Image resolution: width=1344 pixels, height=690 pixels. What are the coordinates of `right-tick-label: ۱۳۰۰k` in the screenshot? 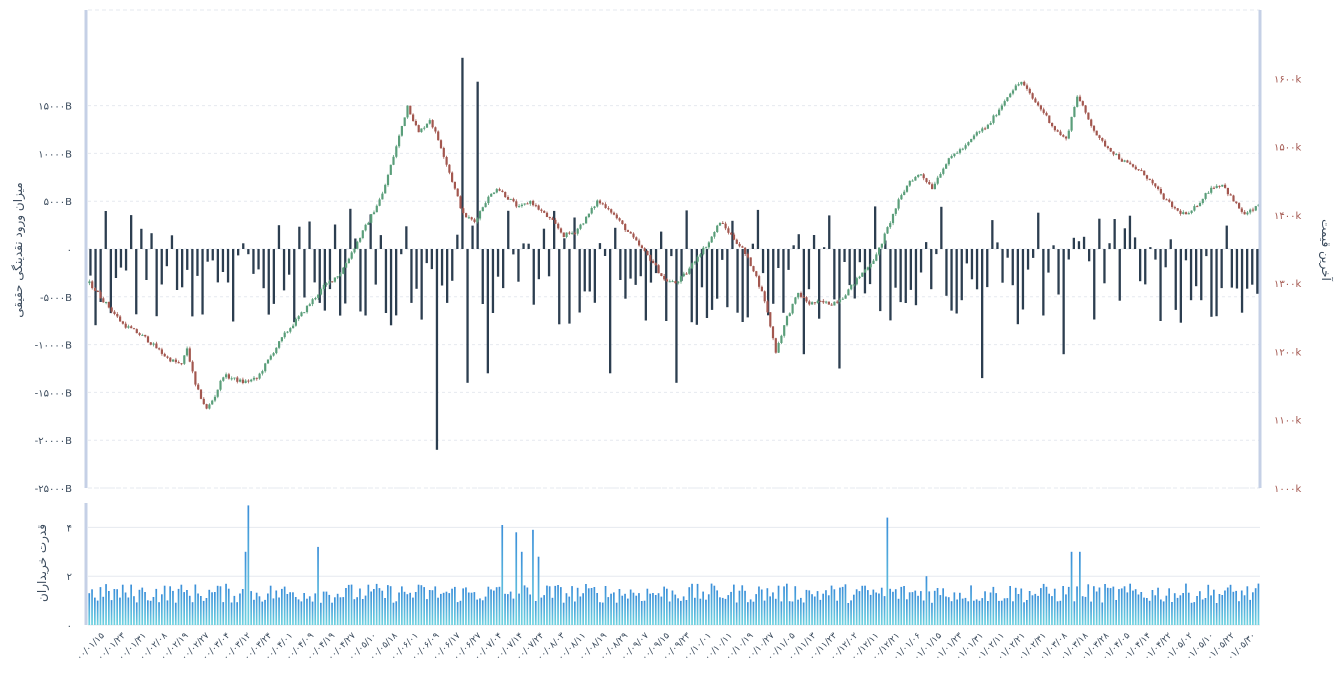 It's located at (1287, 284).